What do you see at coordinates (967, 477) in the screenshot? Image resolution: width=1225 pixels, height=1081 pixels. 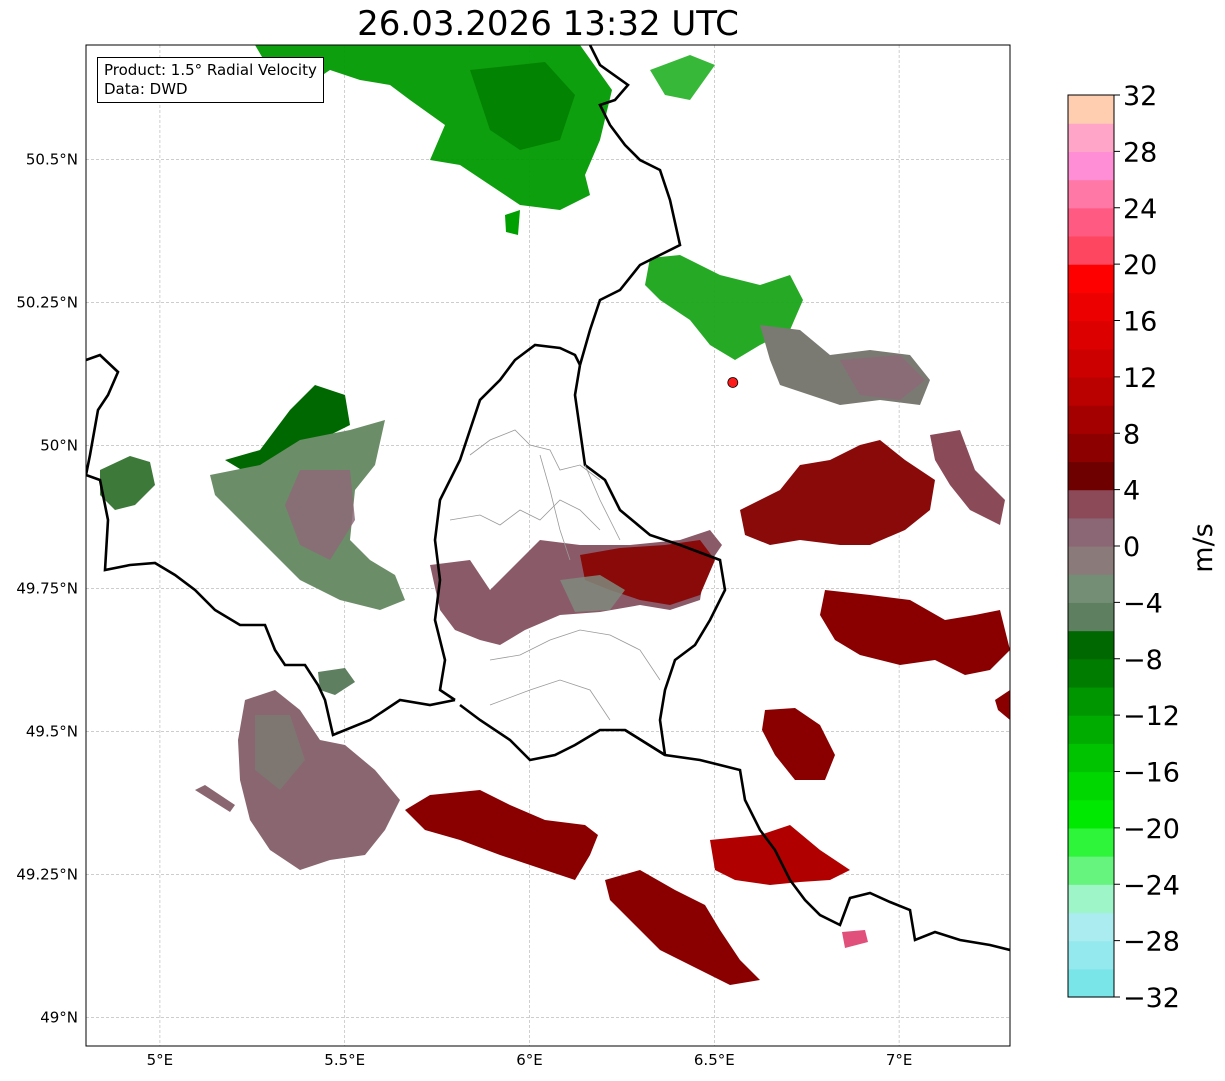 I see `echo-east-mauve-strip` at bounding box center [967, 477].